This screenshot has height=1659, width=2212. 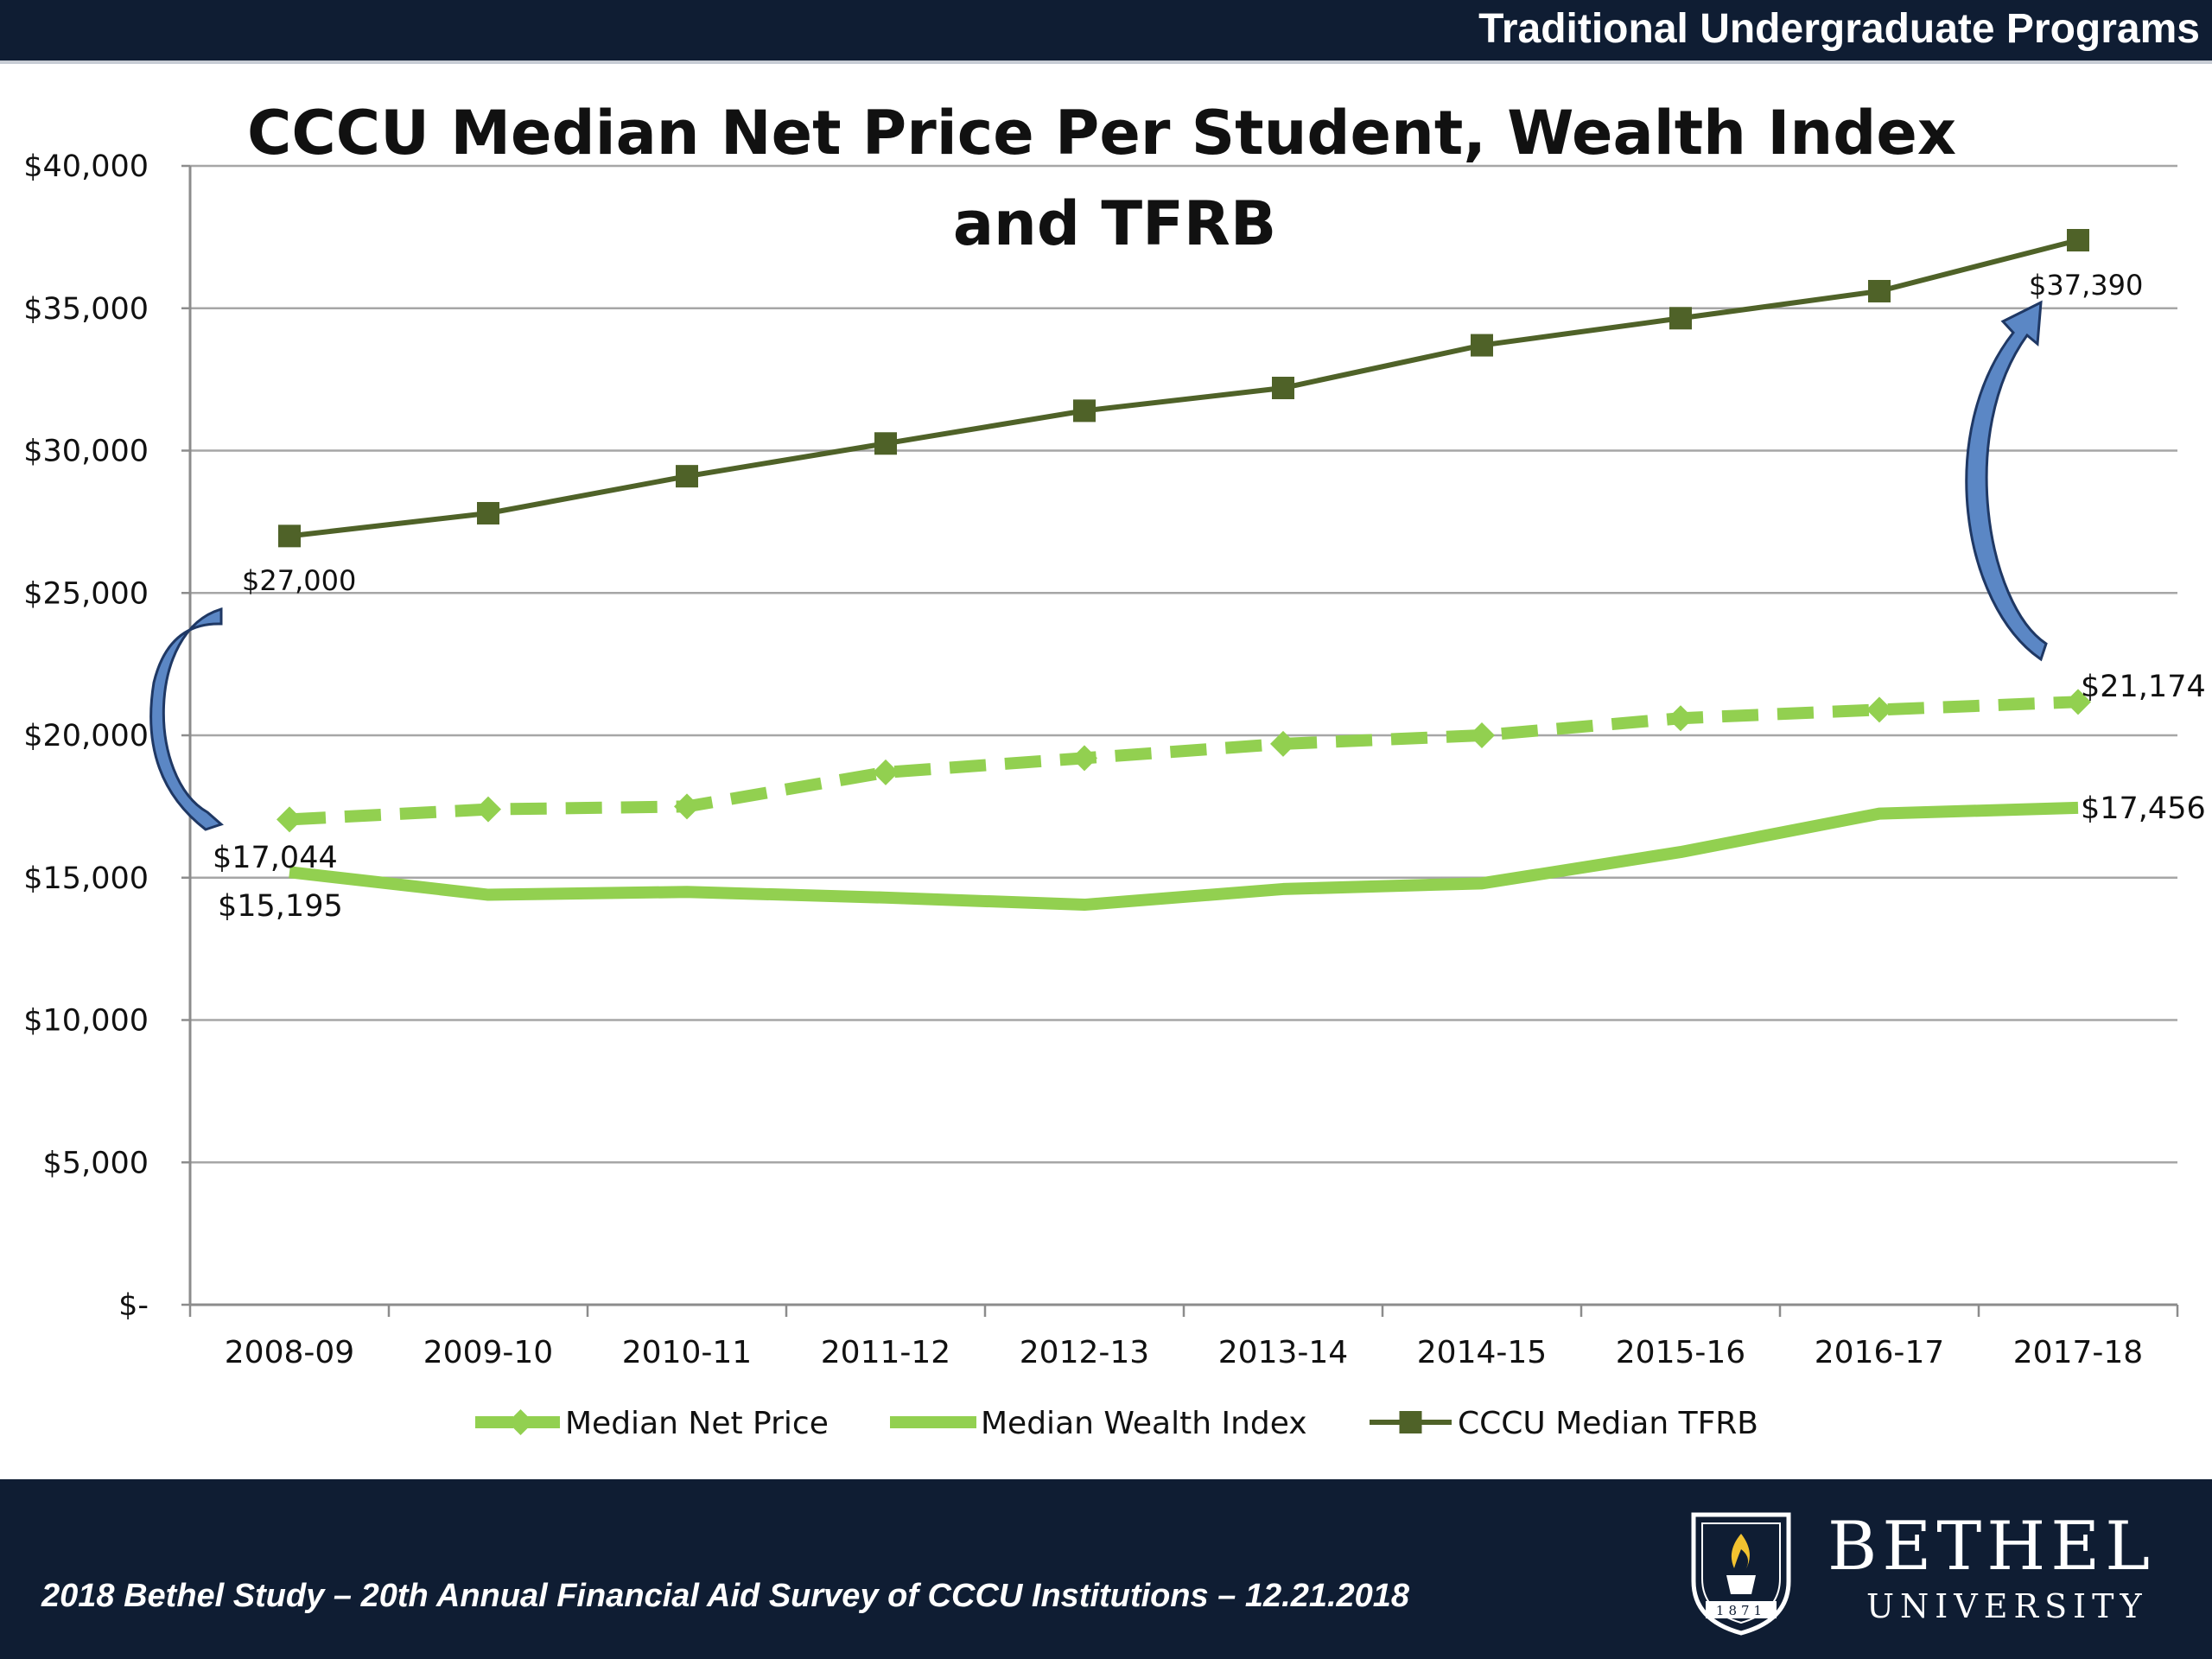 I want to click on y-tick-label: $35,000, so click(x=86, y=309).